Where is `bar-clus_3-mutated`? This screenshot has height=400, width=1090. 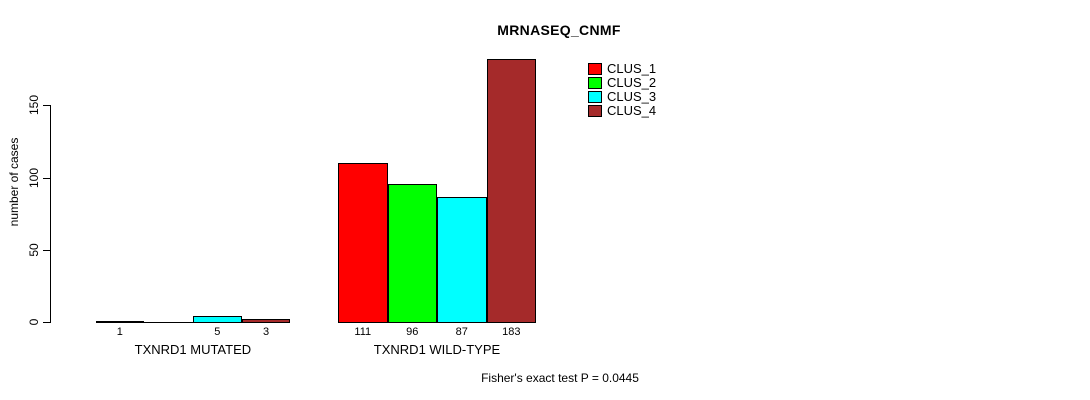
bar-clus_3-mutated is located at coordinates (217, 319).